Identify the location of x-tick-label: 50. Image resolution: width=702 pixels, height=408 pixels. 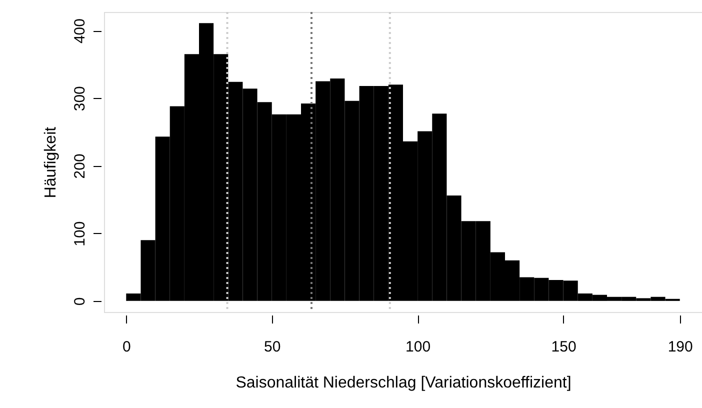
(272, 347).